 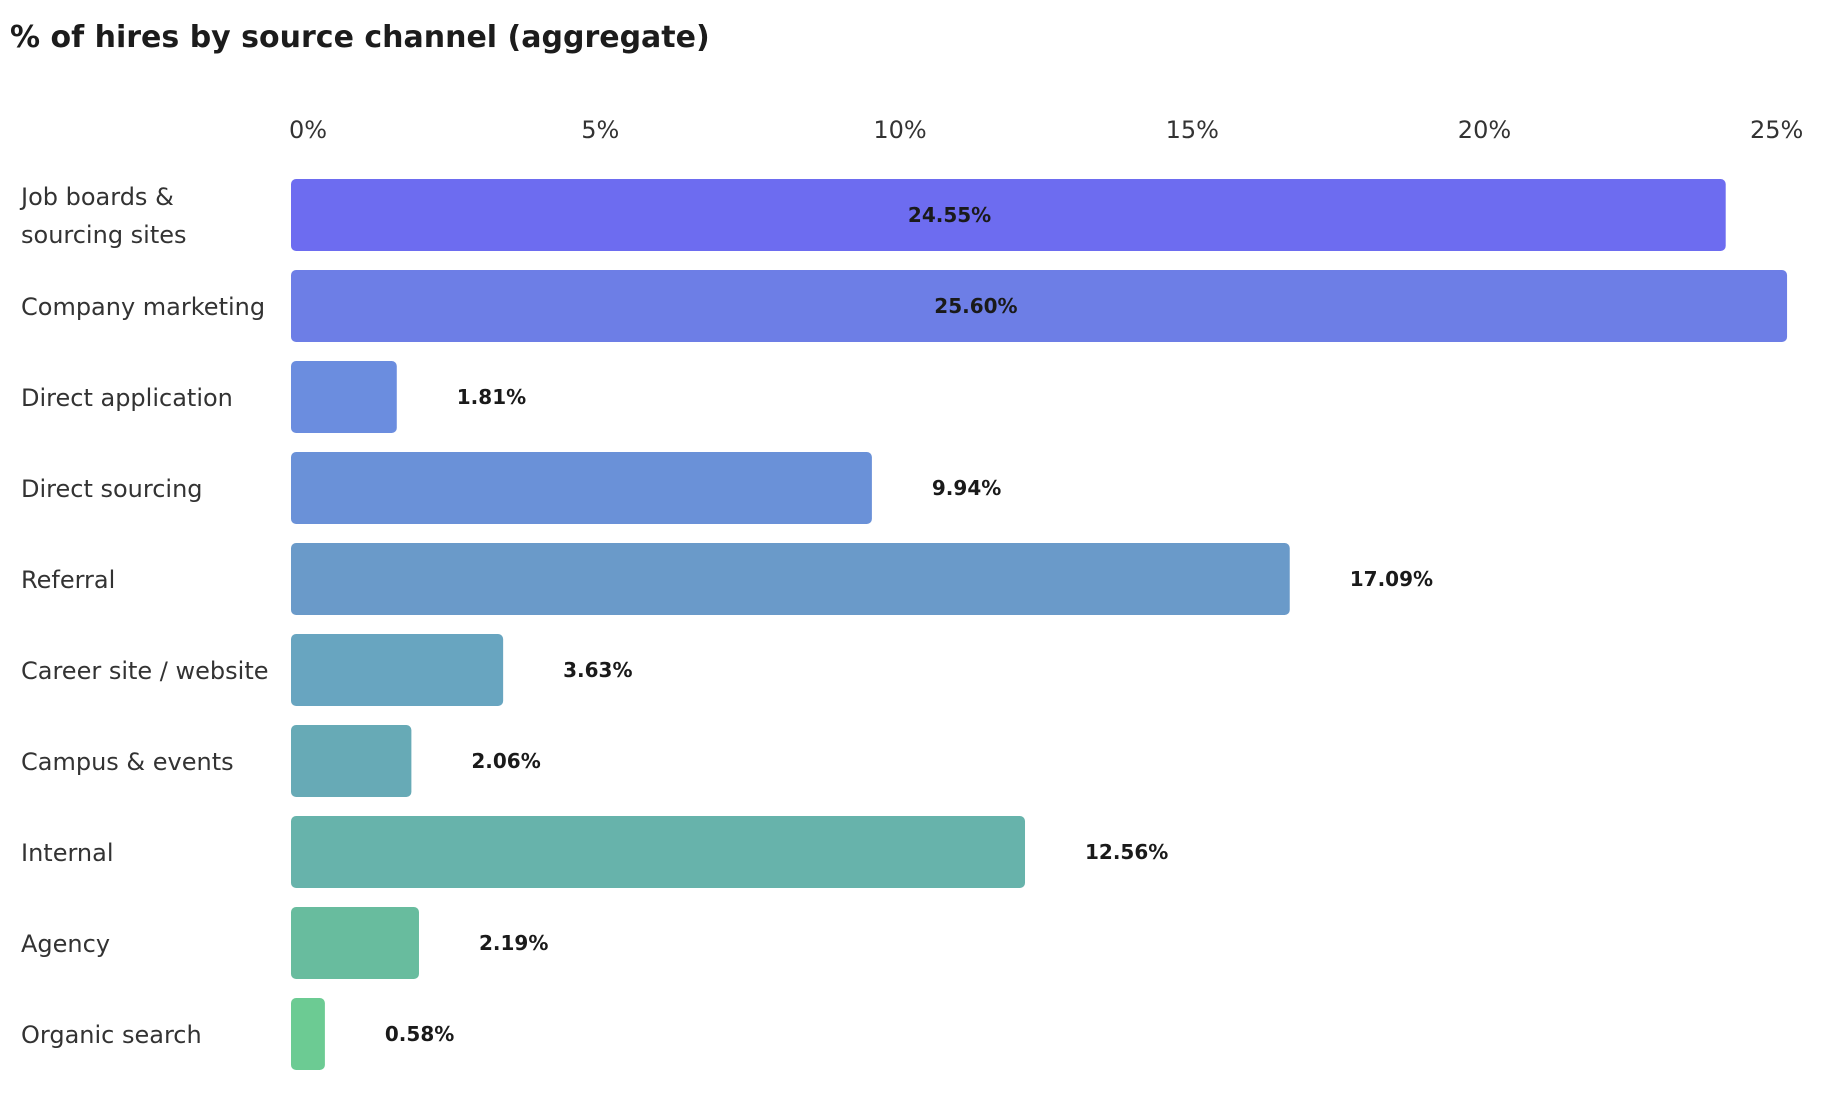 I want to click on category-label: Referral, so click(x=68, y=580).